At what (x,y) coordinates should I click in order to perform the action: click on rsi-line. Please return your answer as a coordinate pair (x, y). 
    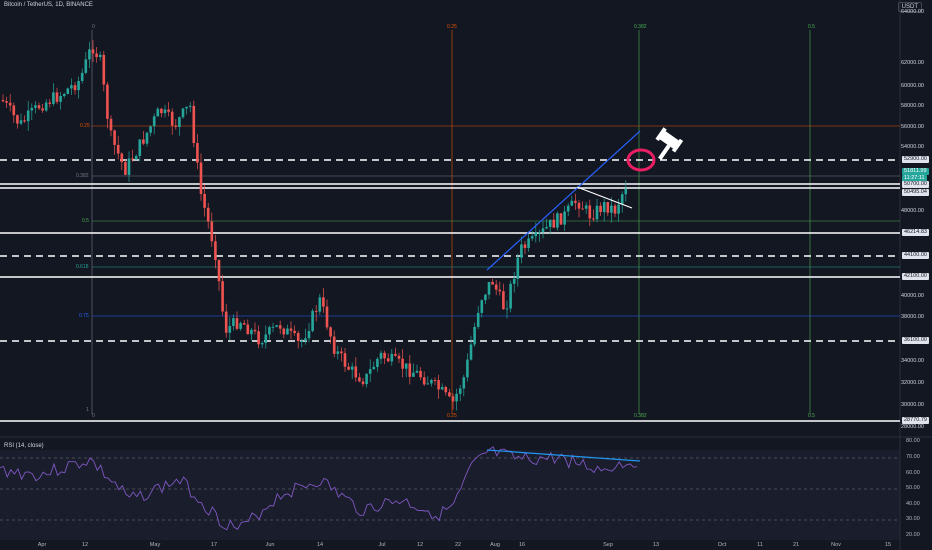
    Looking at the image, I should click on (319, 488).